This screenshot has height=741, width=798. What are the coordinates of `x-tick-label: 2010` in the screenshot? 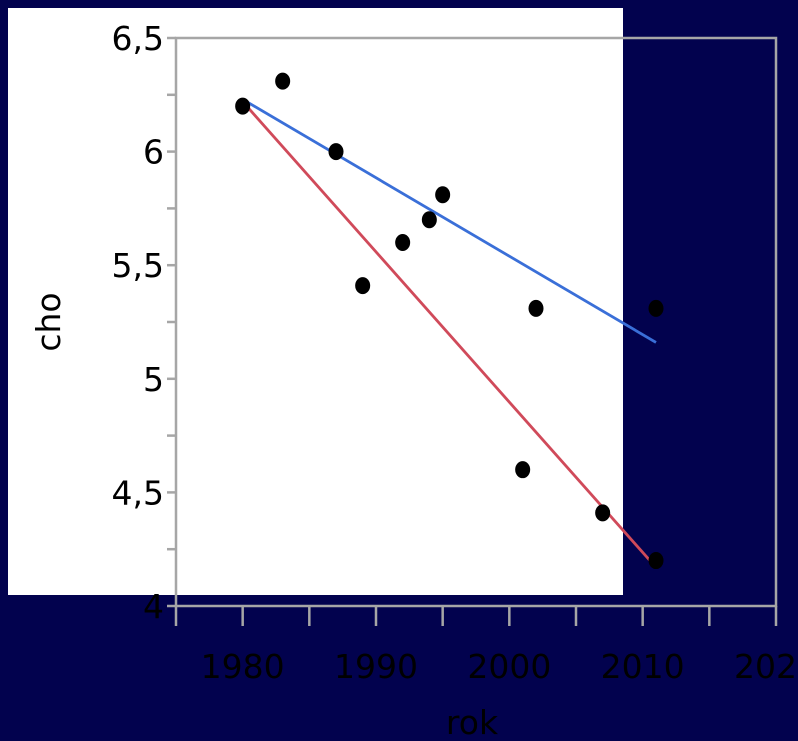 It's located at (643, 666).